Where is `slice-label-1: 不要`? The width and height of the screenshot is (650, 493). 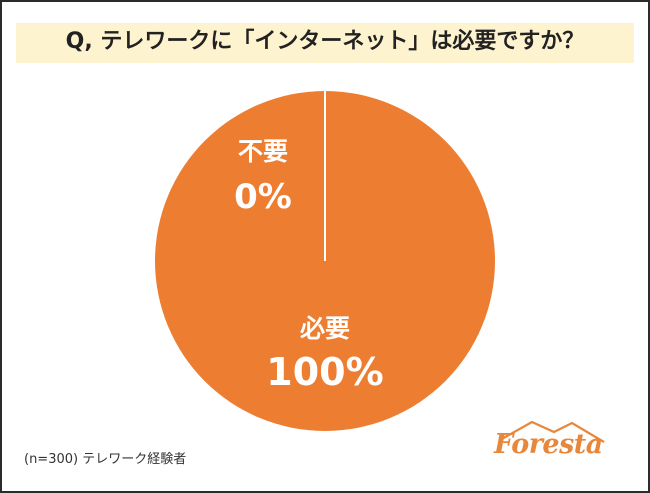
slice-label-1: 不要 is located at coordinates (263, 151).